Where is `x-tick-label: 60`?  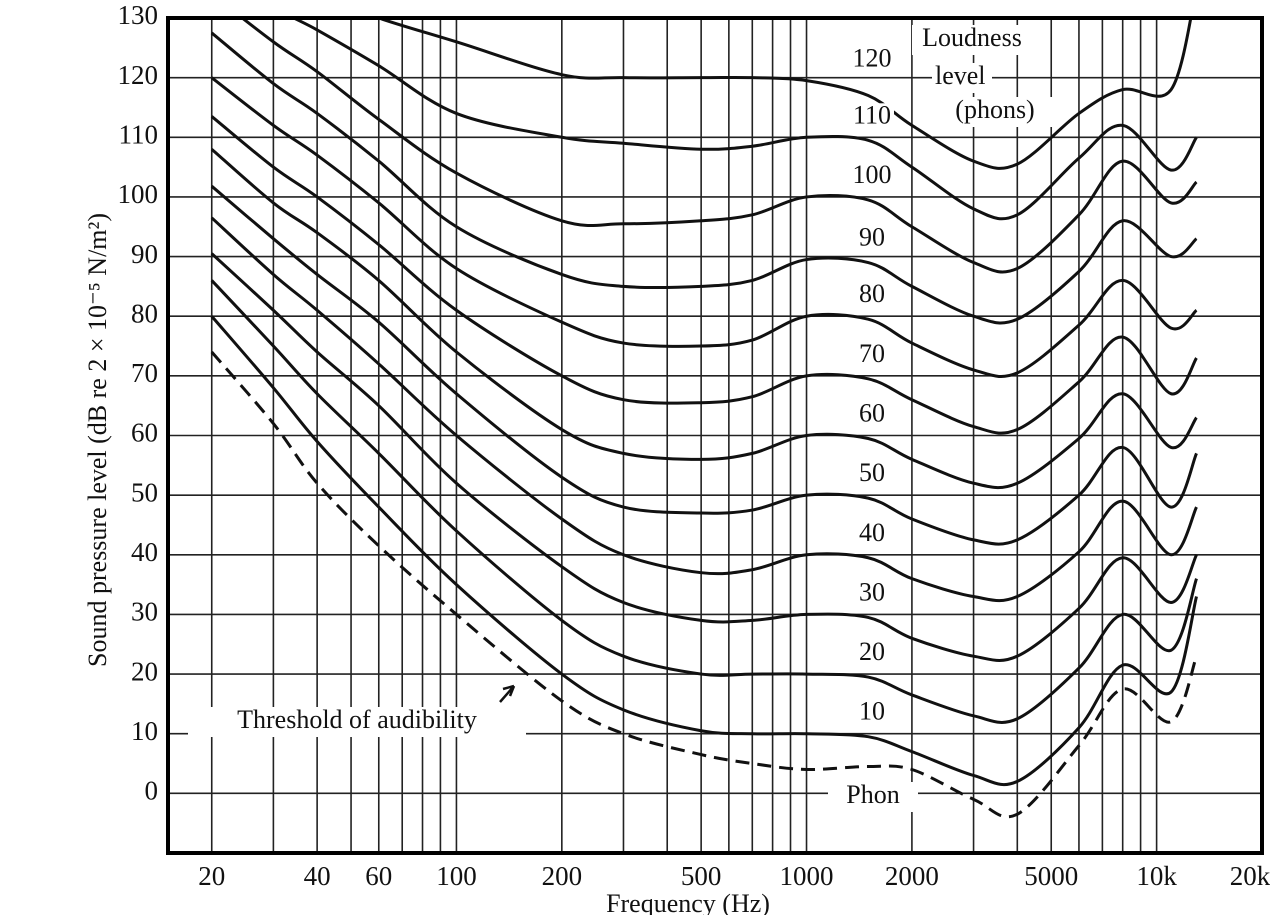
x-tick-label: 60 is located at coordinates (378, 876).